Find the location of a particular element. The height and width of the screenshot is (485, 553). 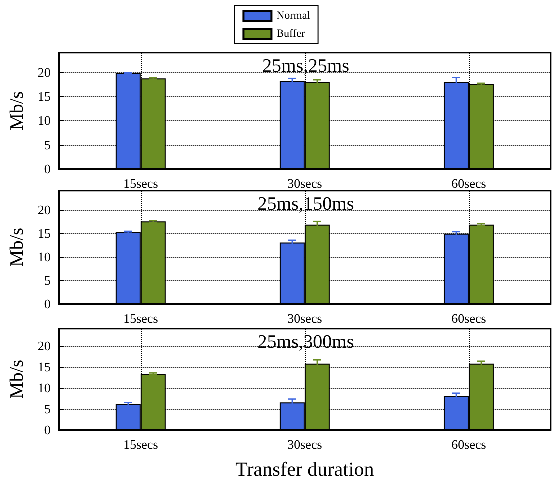

chart-title: 25ms,300ms is located at coordinates (306, 342).